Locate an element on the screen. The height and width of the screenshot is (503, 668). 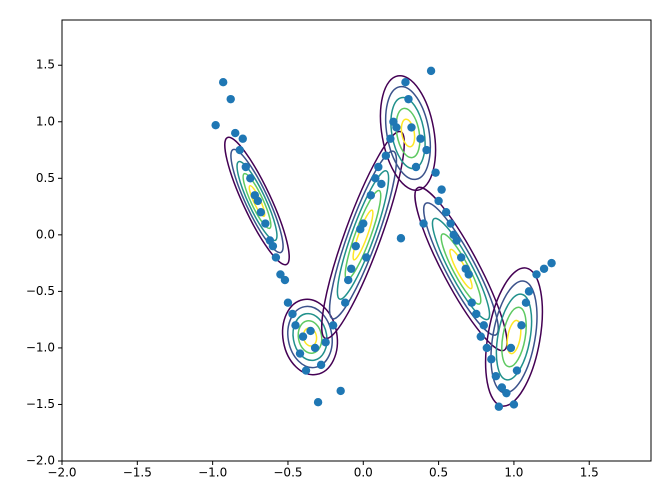
y-tick-label: −0.5 is located at coordinates (40, 291).